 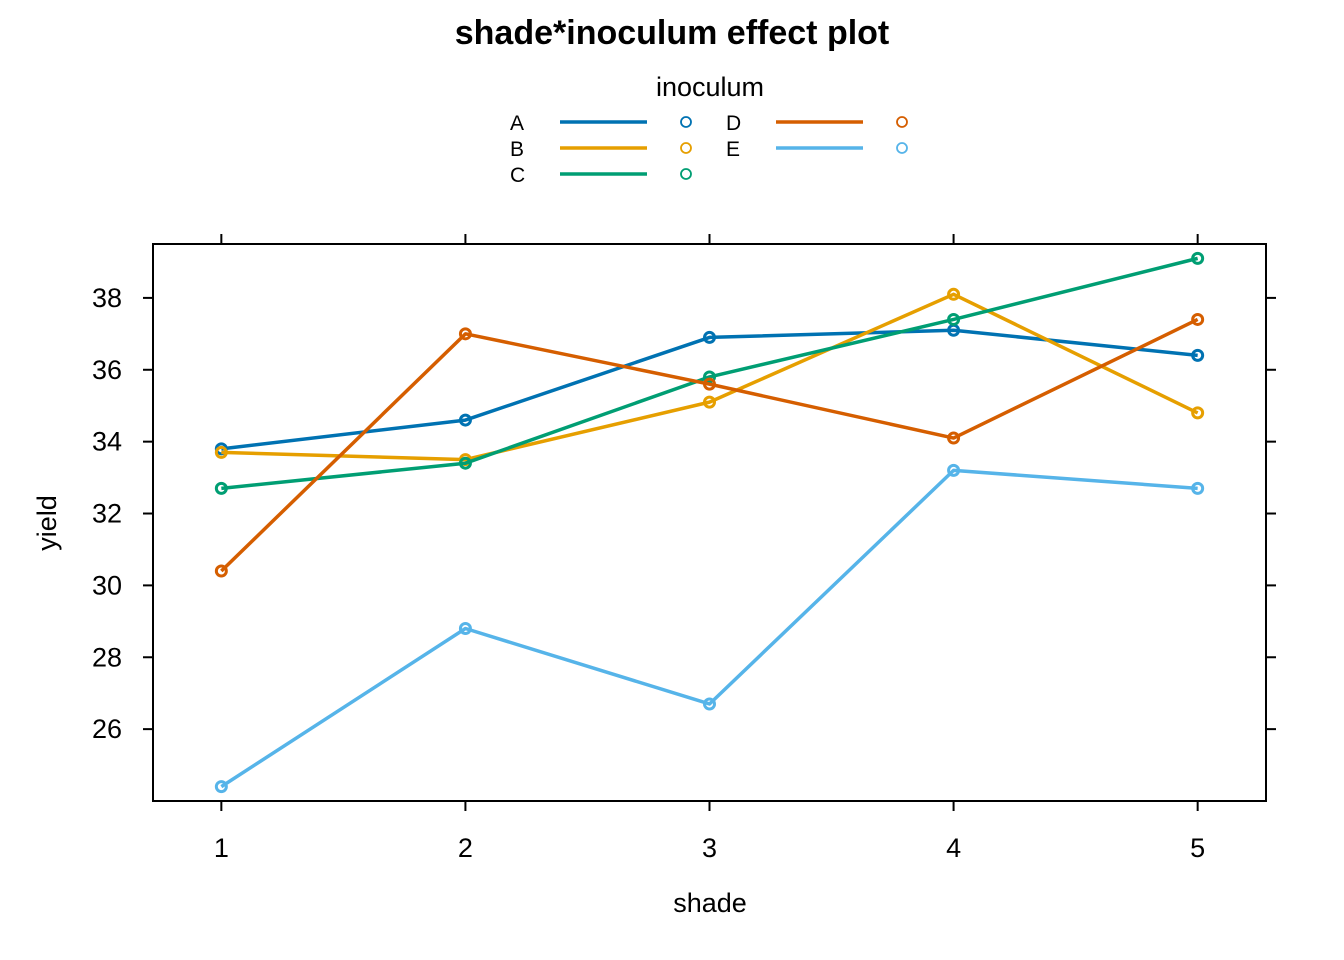 What do you see at coordinates (710, 87) in the screenshot?
I see `legend-title: inoculum` at bounding box center [710, 87].